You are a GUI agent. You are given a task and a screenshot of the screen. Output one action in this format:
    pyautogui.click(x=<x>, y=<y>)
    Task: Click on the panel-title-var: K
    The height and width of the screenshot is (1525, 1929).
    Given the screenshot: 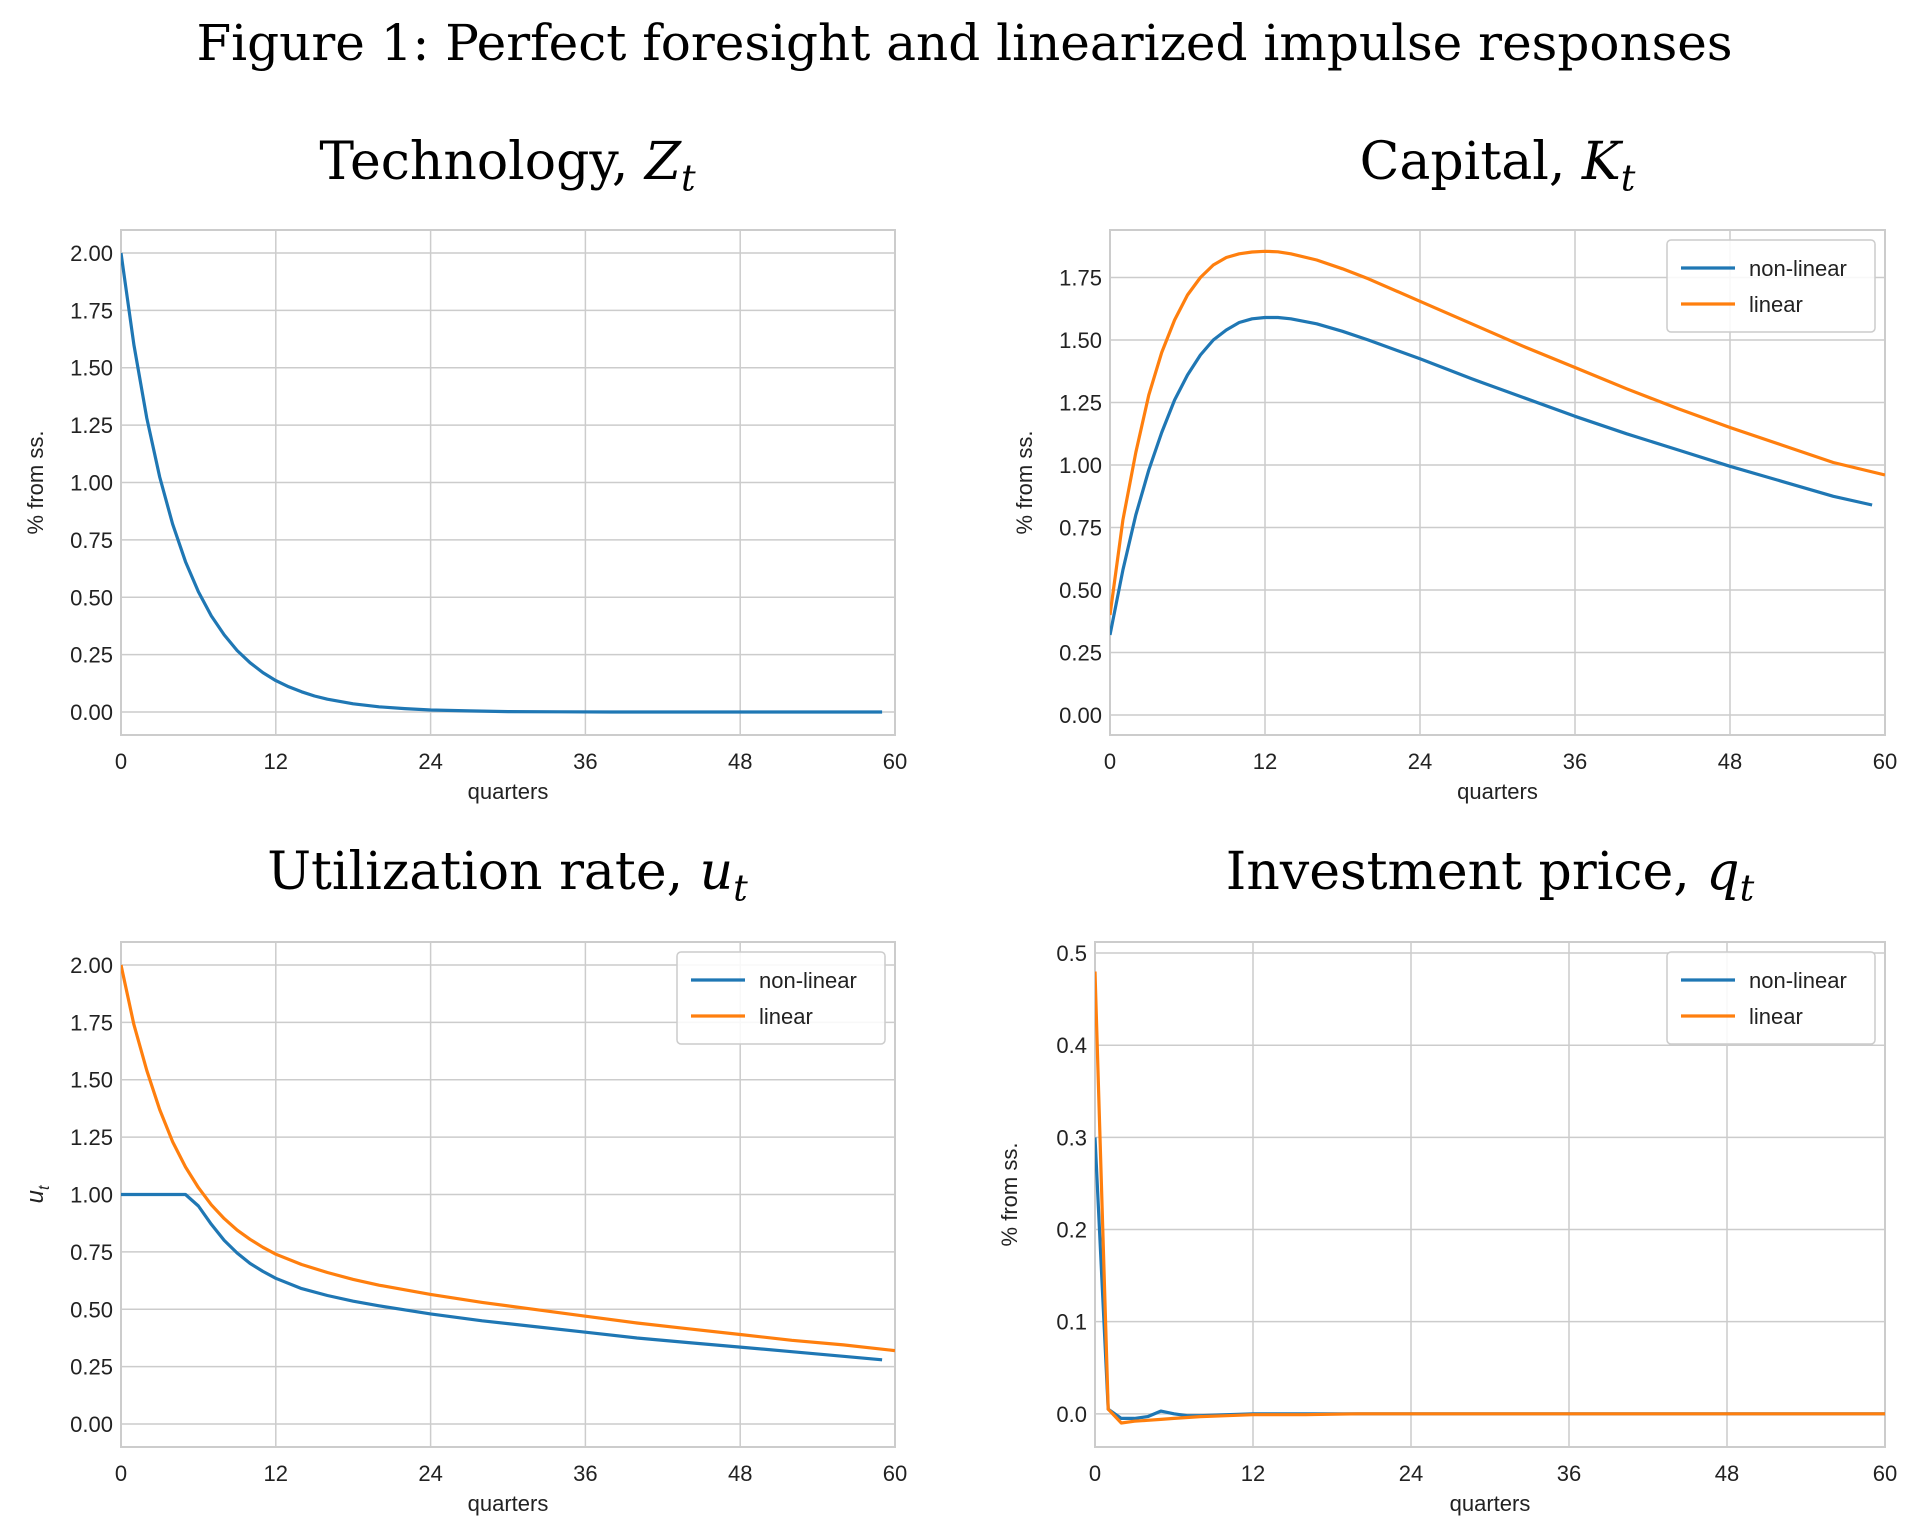 What is the action you would take?
    pyautogui.click(x=1601, y=162)
    